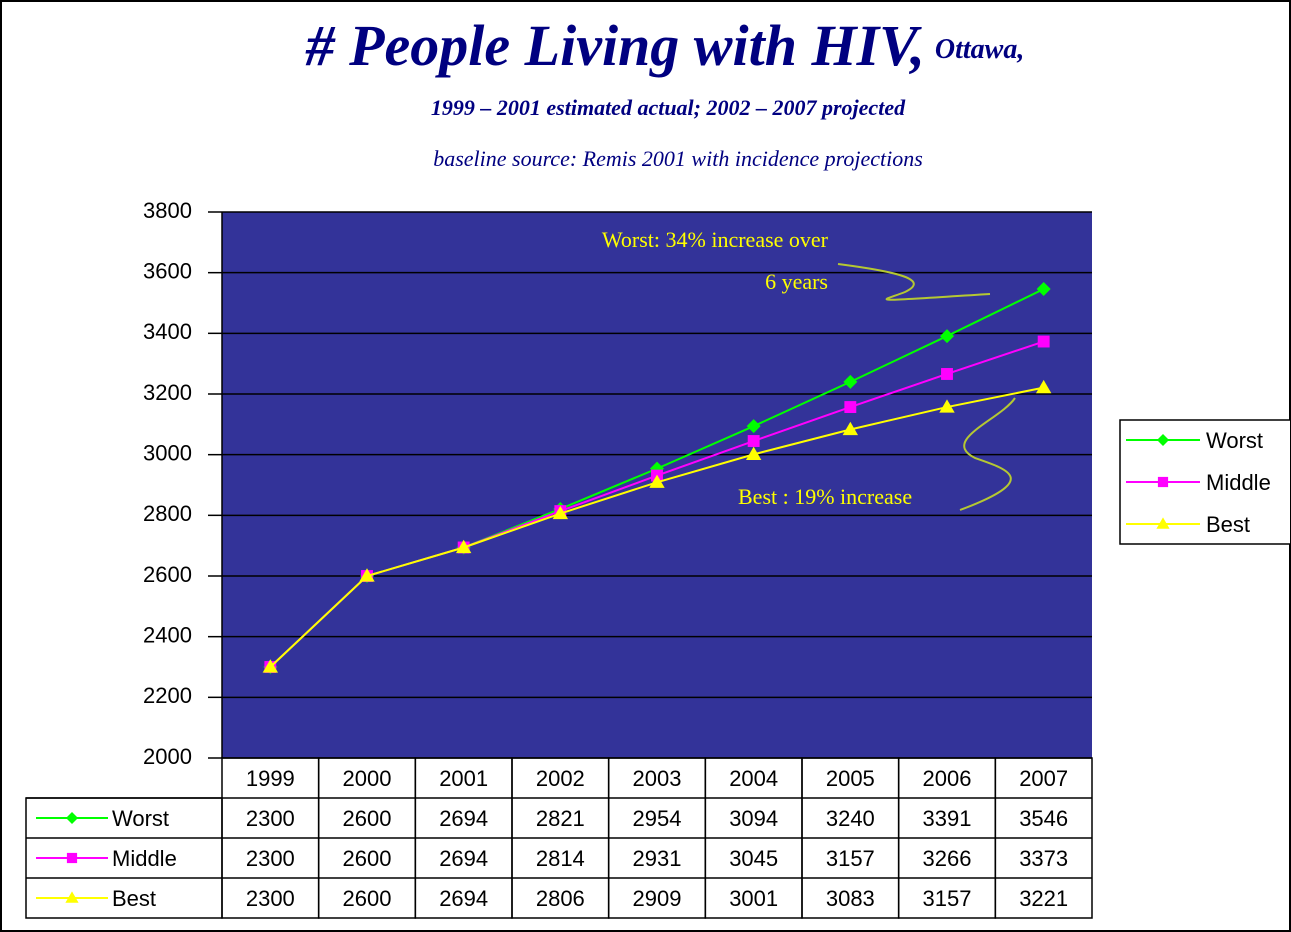 Image resolution: width=1291 pixels, height=932 pixels. Describe the element at coordinates (560, 818) in the screenshot. I see `table-value: 2821` at that location.